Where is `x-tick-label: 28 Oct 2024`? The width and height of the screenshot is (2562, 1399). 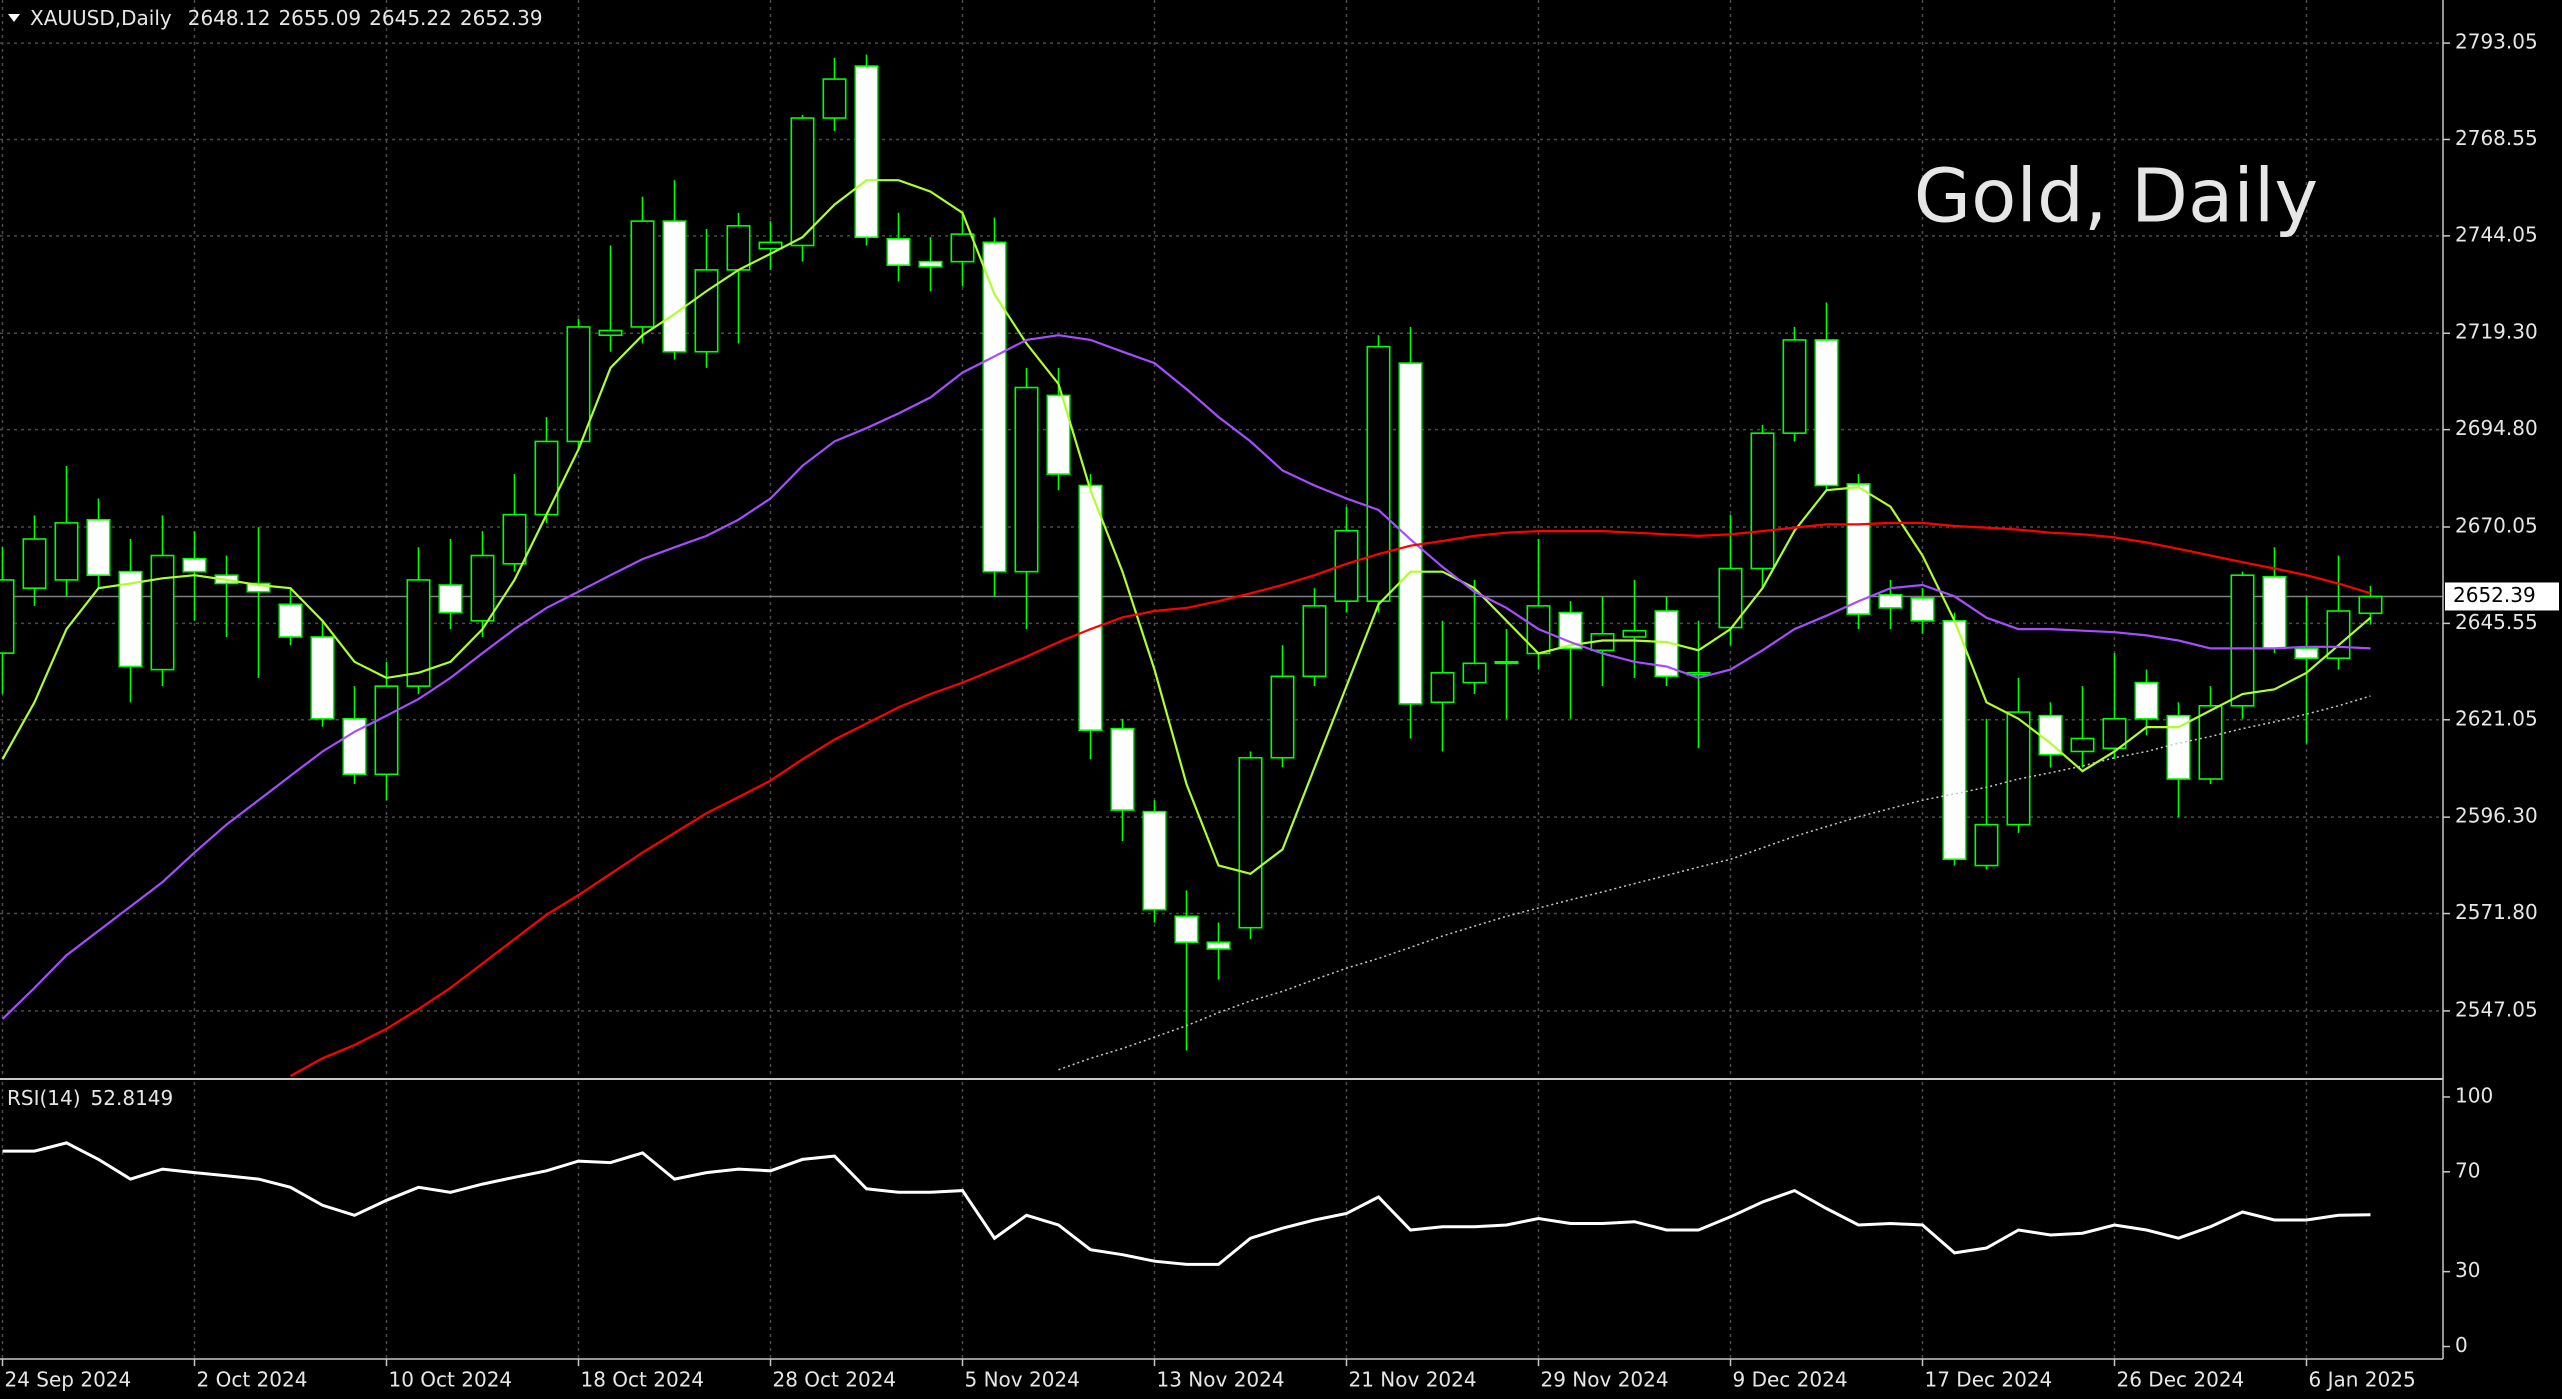 x-tick-label: 28 Oct 2024 is located at coordinates (835, 1380).